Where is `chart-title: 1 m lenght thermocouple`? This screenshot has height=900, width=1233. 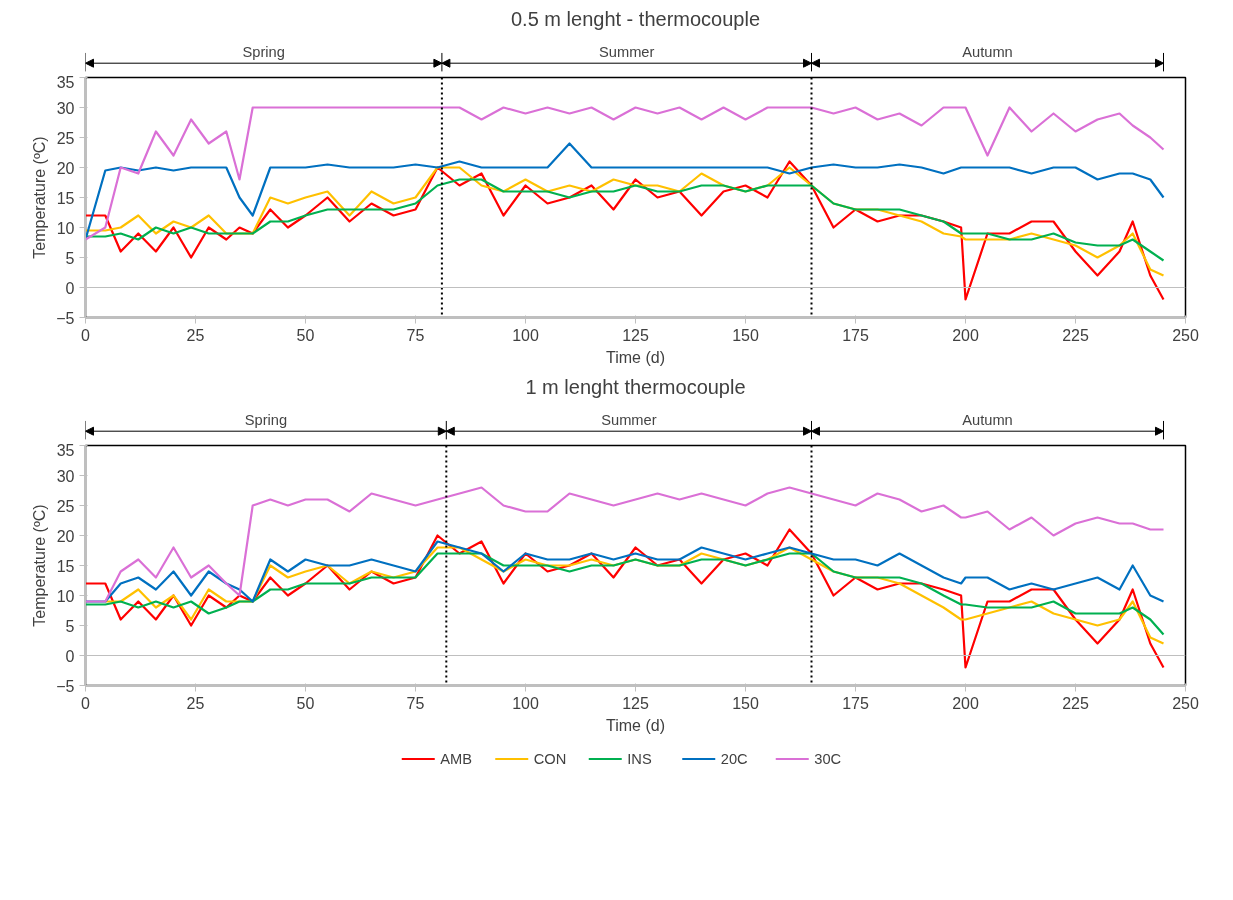 chart-title: 1 m lenght thermocouple is located at coordinates (635, 386).